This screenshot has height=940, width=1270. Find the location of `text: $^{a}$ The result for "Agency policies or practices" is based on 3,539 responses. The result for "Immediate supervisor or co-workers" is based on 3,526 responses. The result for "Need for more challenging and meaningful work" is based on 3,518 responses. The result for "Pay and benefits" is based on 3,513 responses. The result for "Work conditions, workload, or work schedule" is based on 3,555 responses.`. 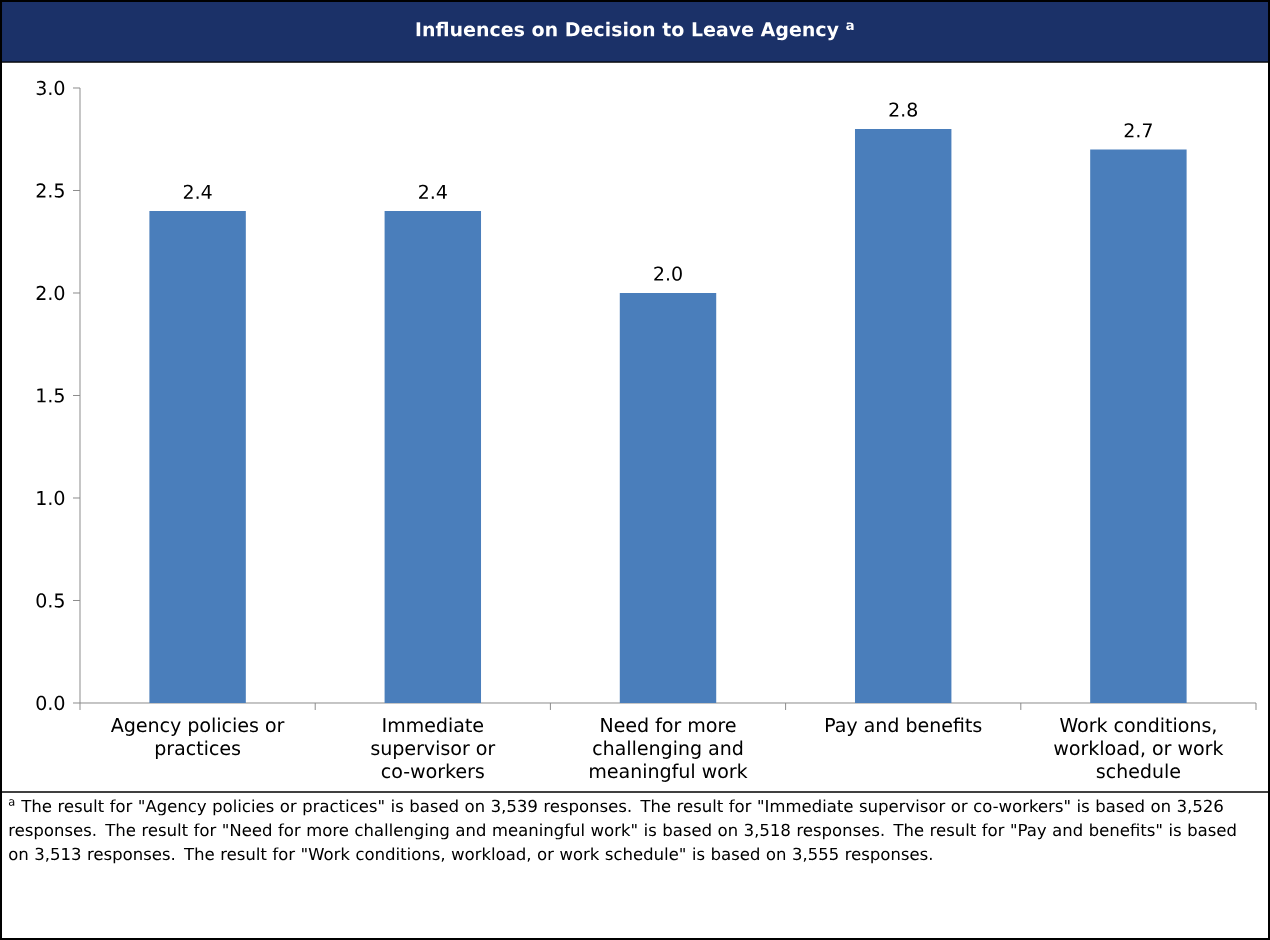

text: $^{a}$ The result for "Agency policies or practices" is based on 3,539 responses. The result for "Immediate supervisor or co-workers" is based on 3,526 responses. The result for "Need for more challenging and meaningful work" is based on 3,518 responses. The result for "Pay and benefits" is based on 3,513 responses. The result for "Work conditions, workload, or work schedule" is based on 3,555 responses. is located at coordinates (622, 831).